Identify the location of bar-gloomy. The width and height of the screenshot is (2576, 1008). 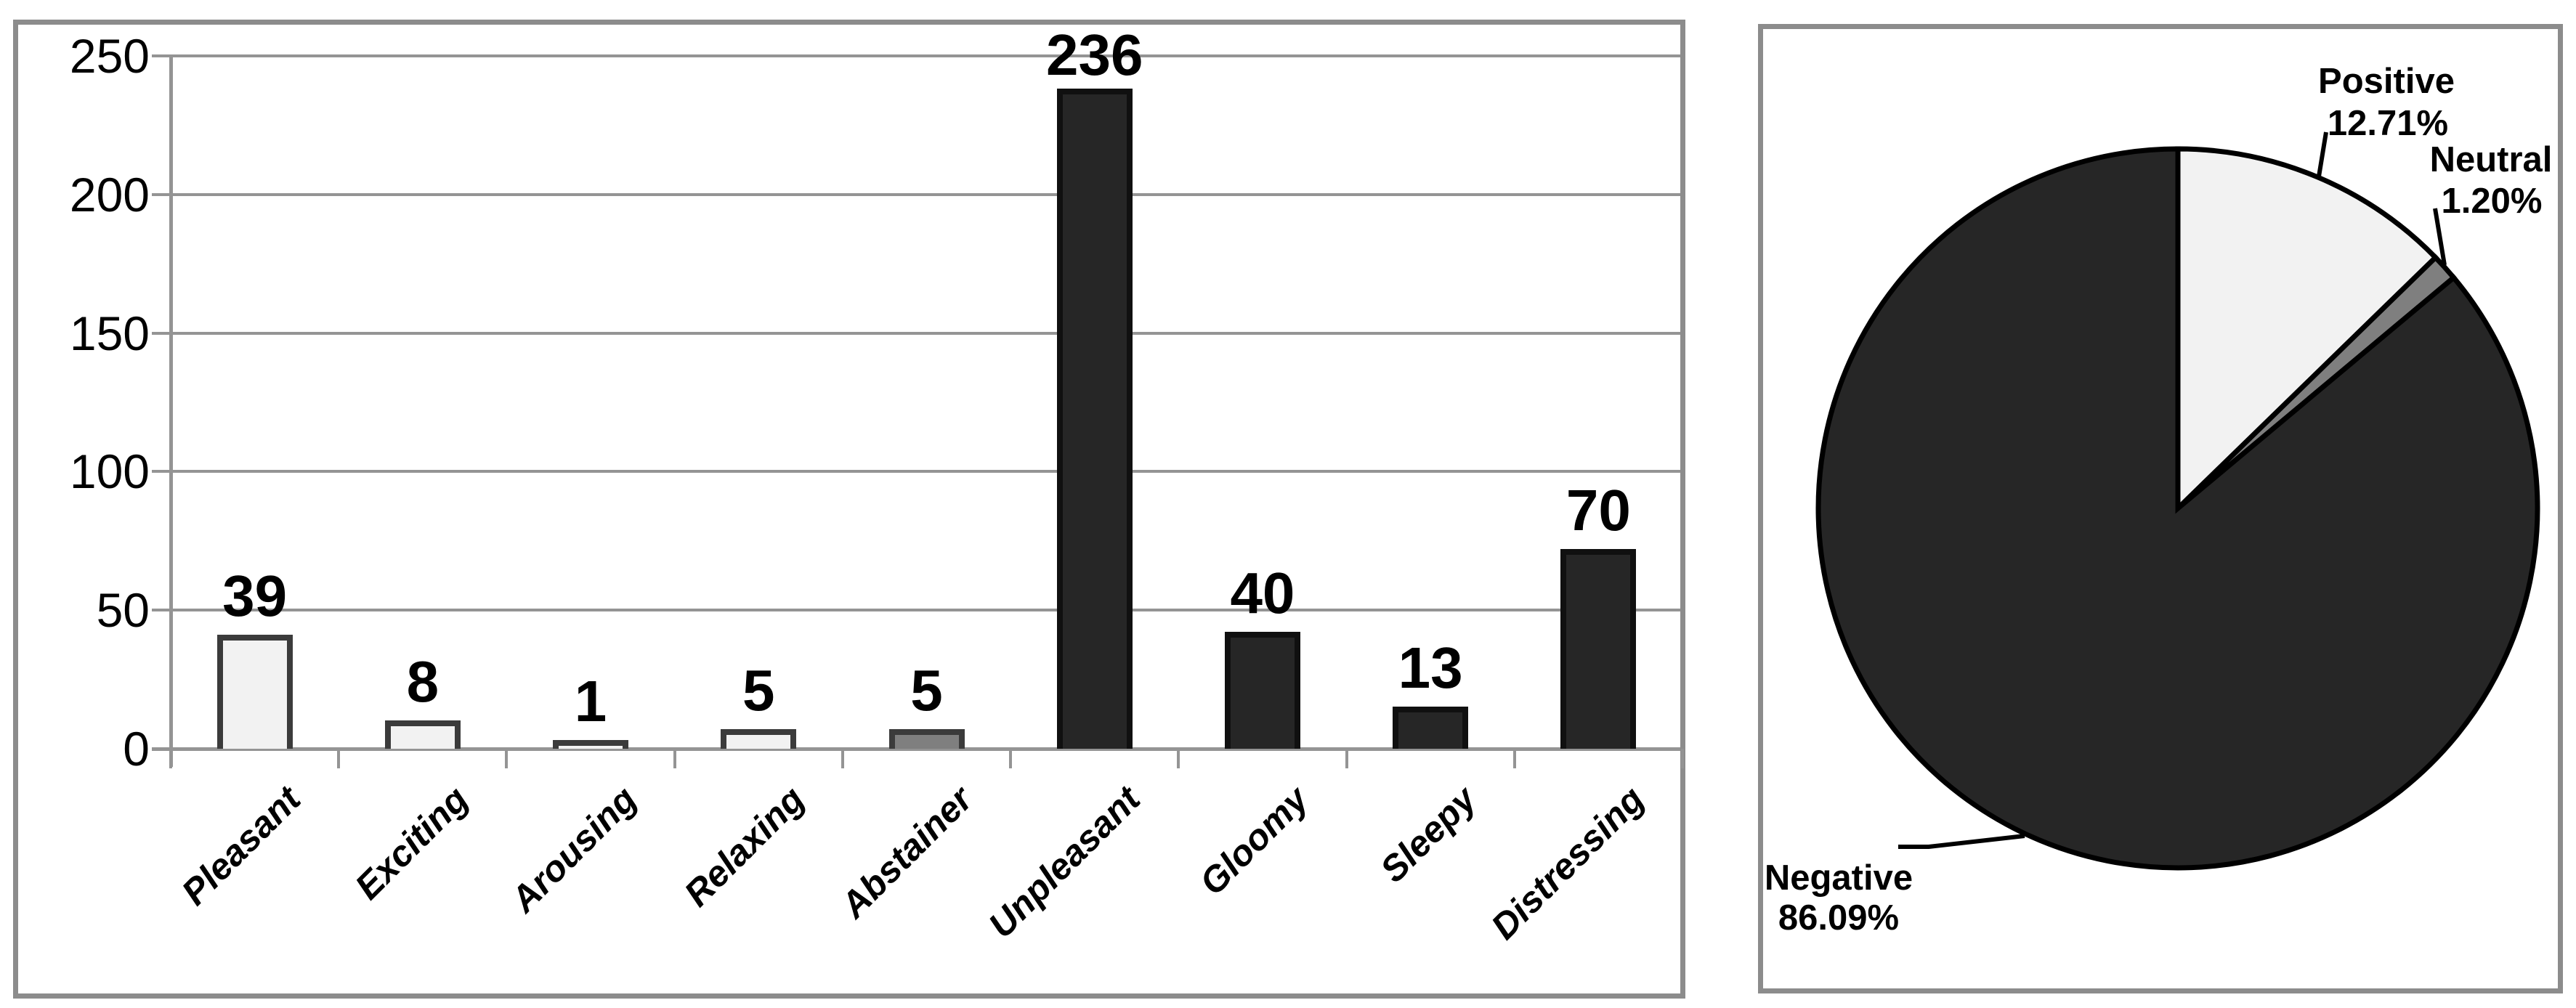
(1262, 690).